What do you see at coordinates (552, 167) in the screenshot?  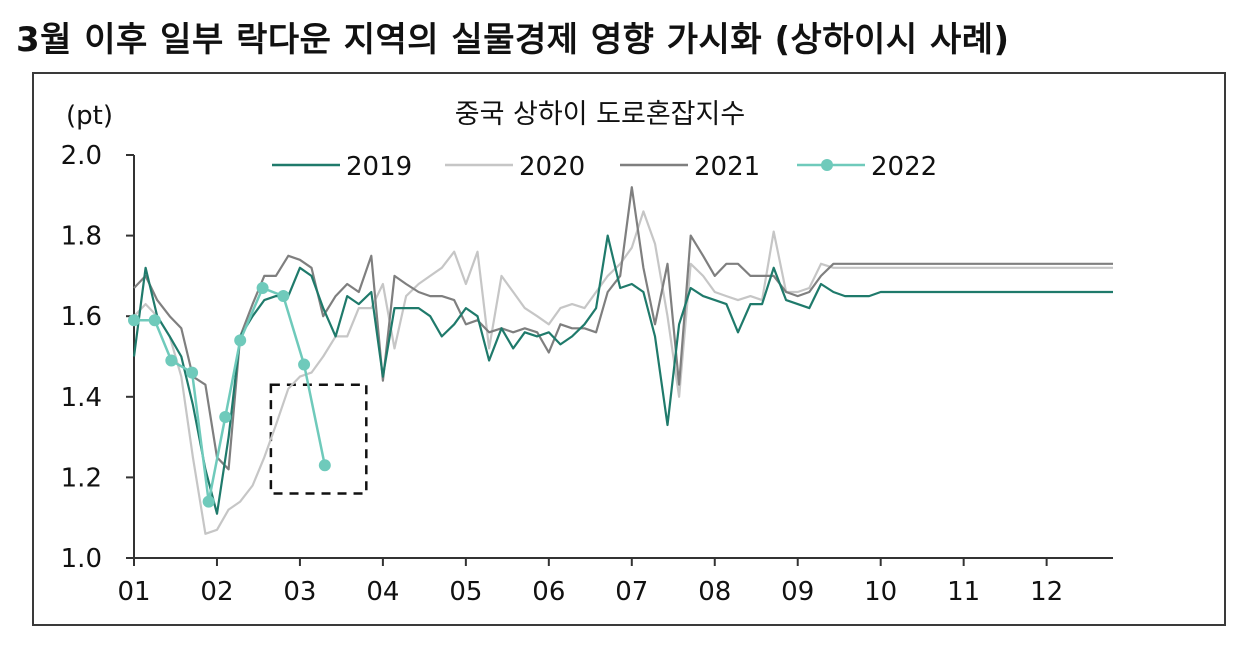 I see `legend-label-2020: 2020` at bounding box center [552, 167].